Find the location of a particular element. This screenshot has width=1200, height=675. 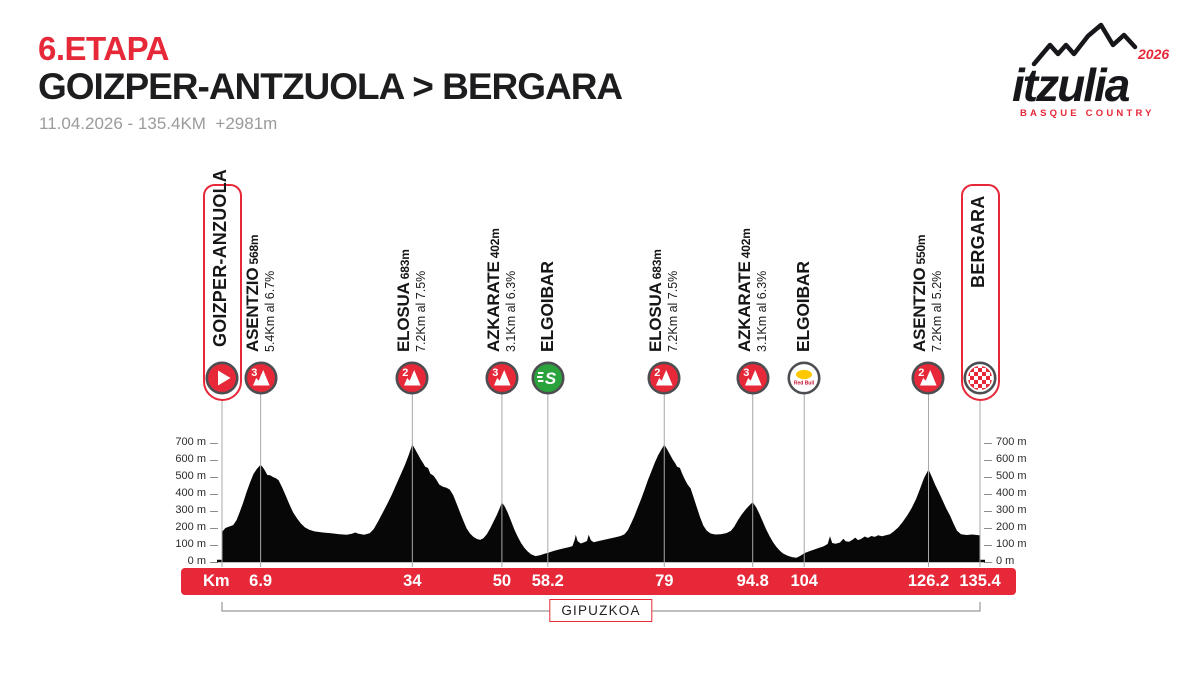

y-axis-label-right: 700 m is located at coordinates (1011, 442).